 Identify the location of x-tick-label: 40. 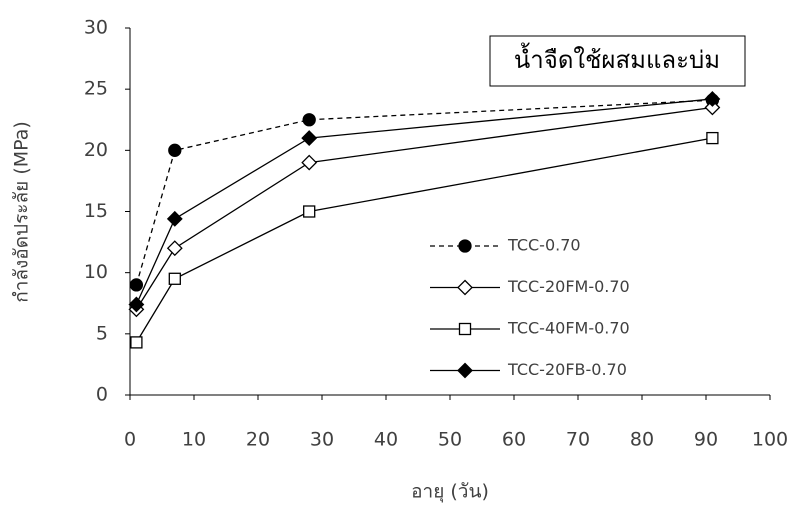
(386, 440).